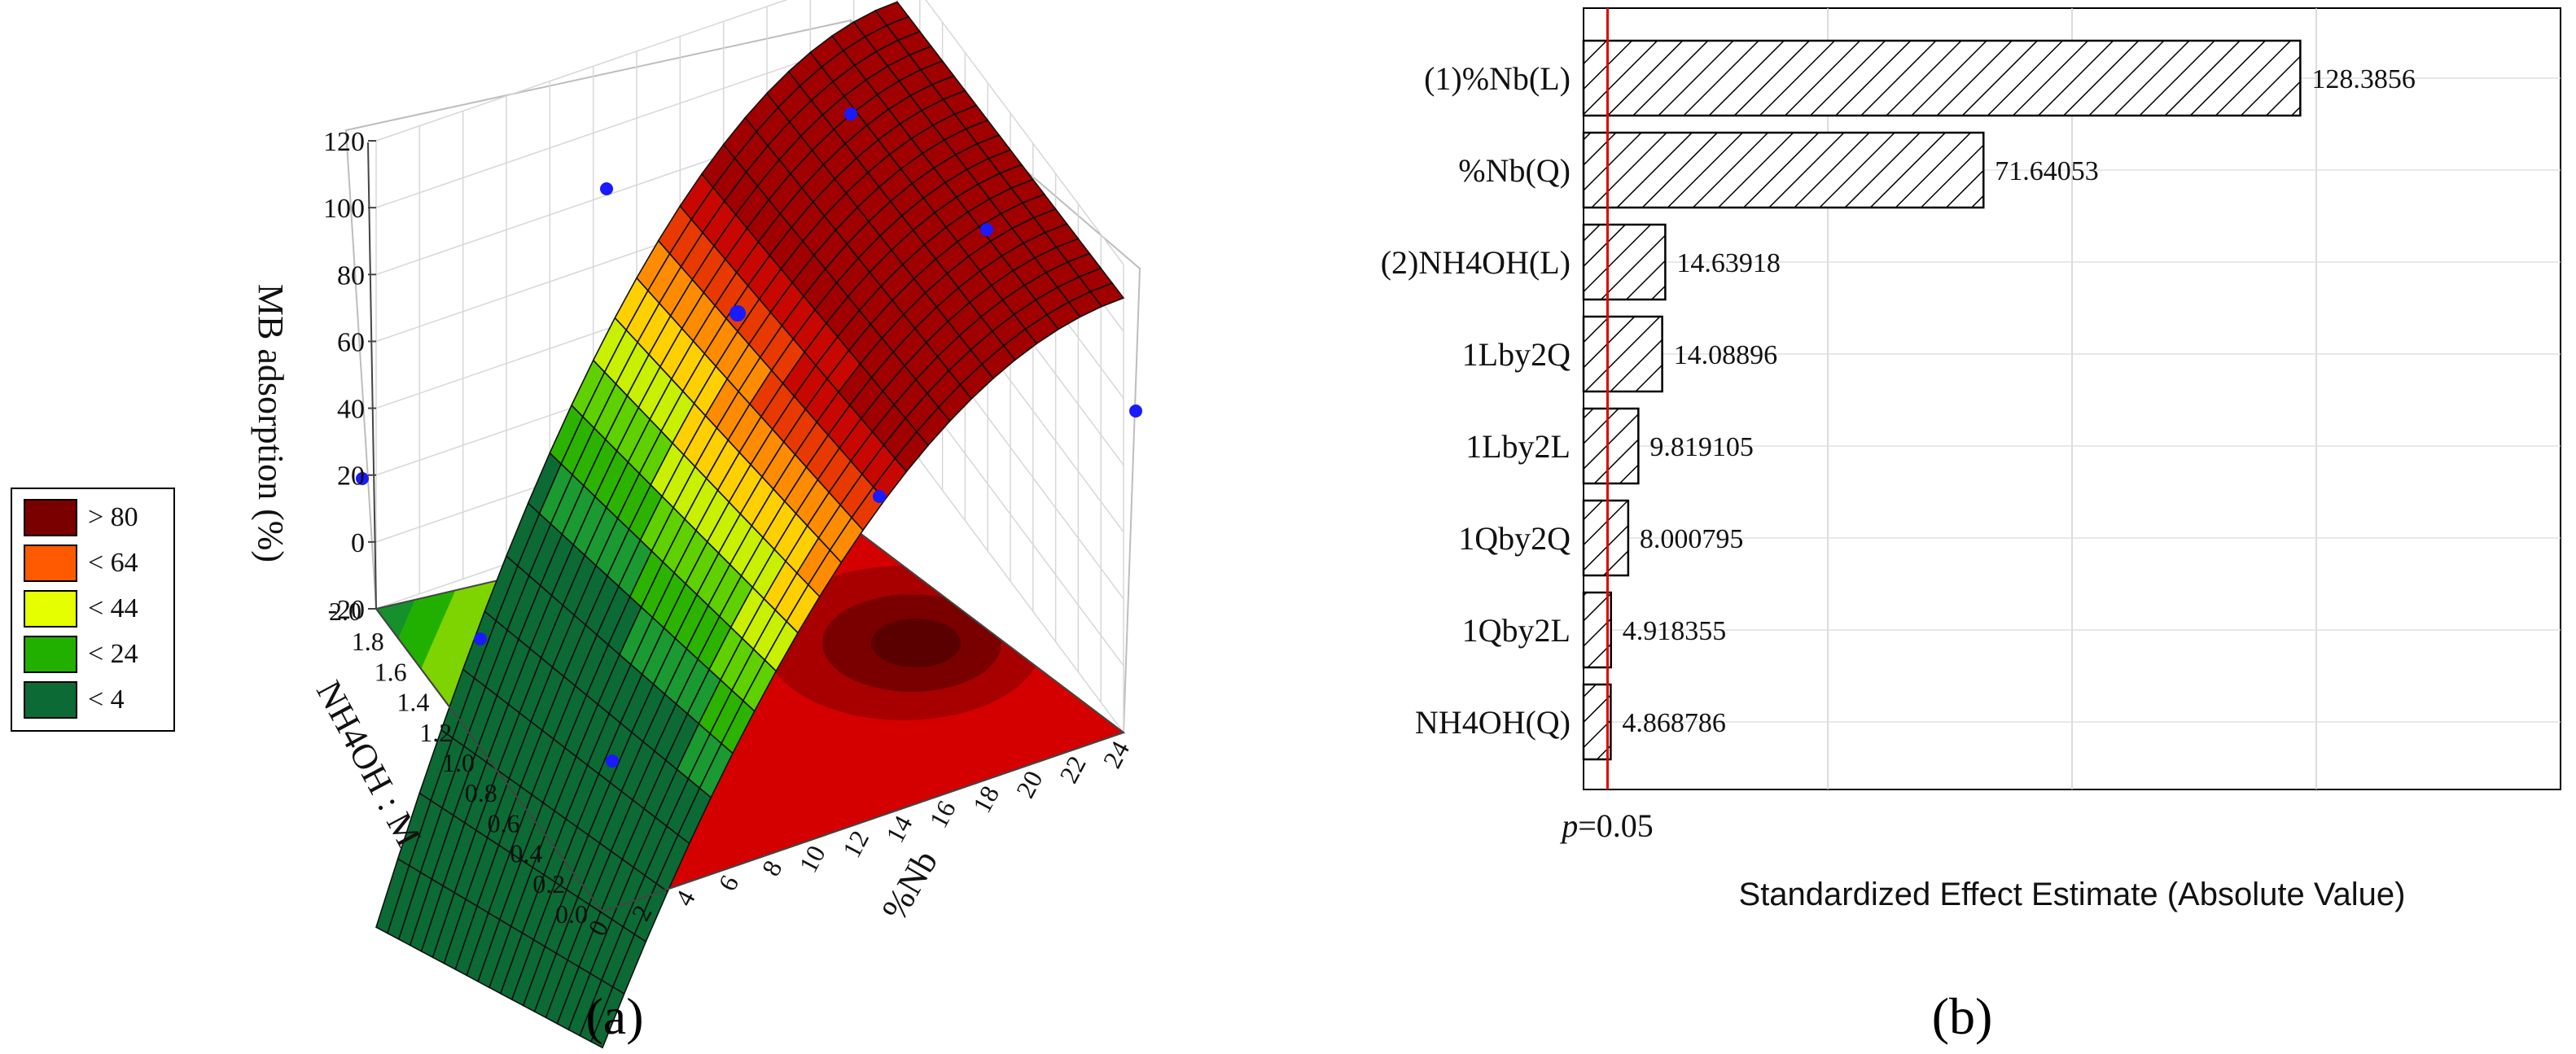  I want to click on x-tick-label: 14, so click(899, 829).